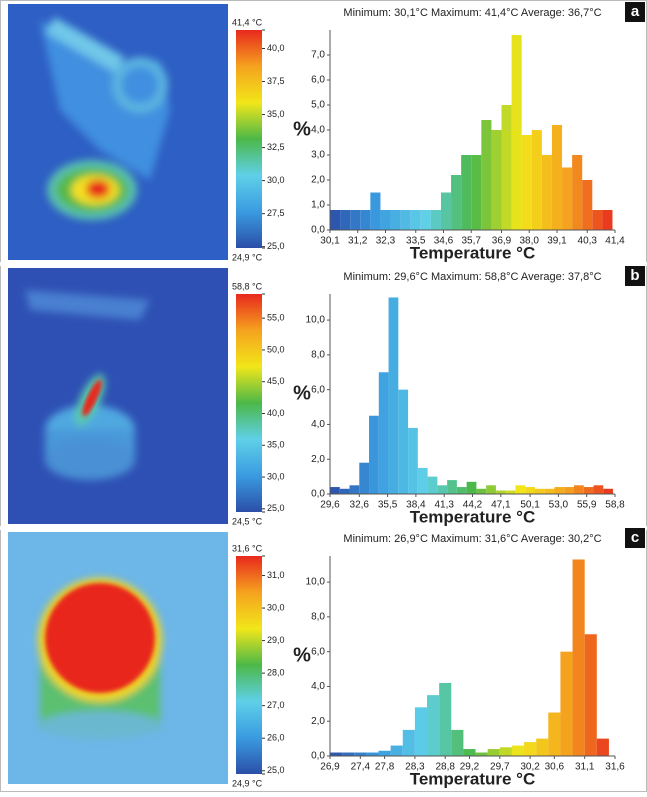  What do you see at coordinates (615, 767) in the screenshot?
I see `x-tick-label: 31,6` at bounding box center [615, 767].